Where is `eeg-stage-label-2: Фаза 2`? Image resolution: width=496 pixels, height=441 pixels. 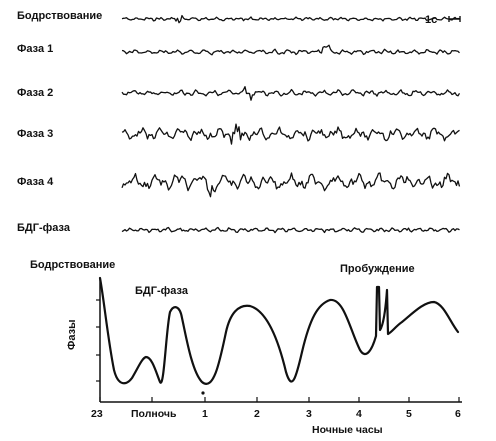 eeg-stage-label-2: Фаза 2 is located at coordinates (35, 93).